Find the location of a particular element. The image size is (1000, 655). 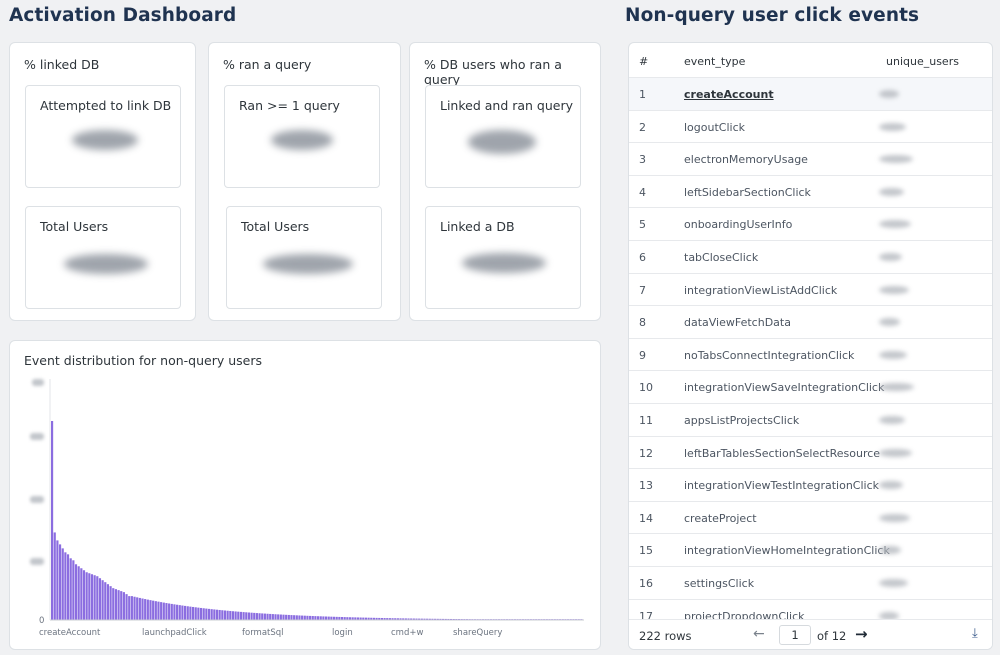

table-row: 14 createProject is located at coordinates (810, 517).